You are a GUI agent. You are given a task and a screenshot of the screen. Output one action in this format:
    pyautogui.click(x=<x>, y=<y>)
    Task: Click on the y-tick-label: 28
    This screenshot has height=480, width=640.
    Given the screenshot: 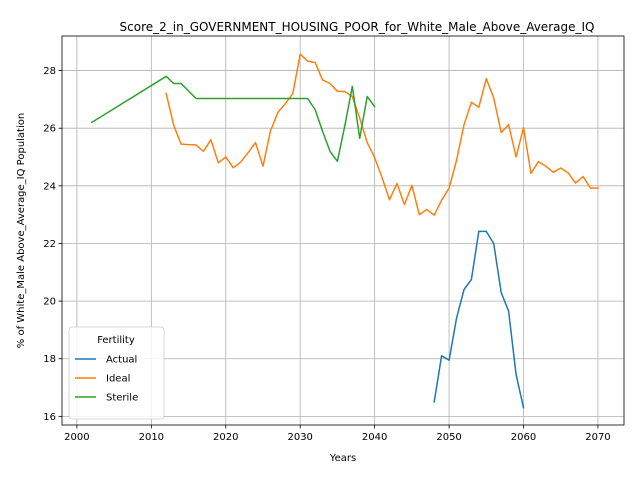 What is the action you would take?
    pyautogui.click(x=49, y=71)
    